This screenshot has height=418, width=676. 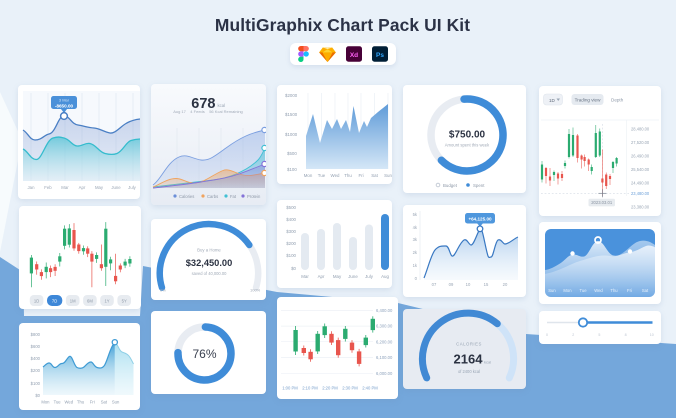 What do you see at coordinates (640, 156) in the screenshot?
I see `svg-text: 26,490.00` at bounding box center [640, 156].